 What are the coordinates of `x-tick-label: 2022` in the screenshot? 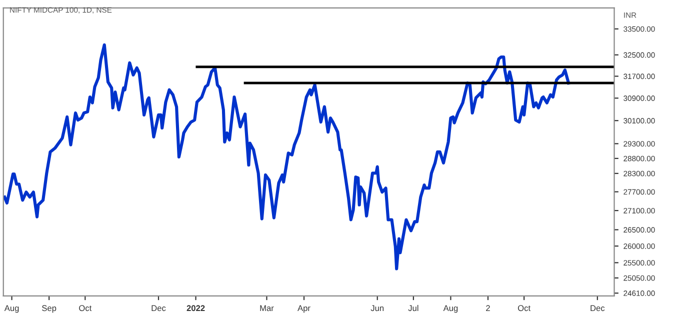 It's located at (195, 308).